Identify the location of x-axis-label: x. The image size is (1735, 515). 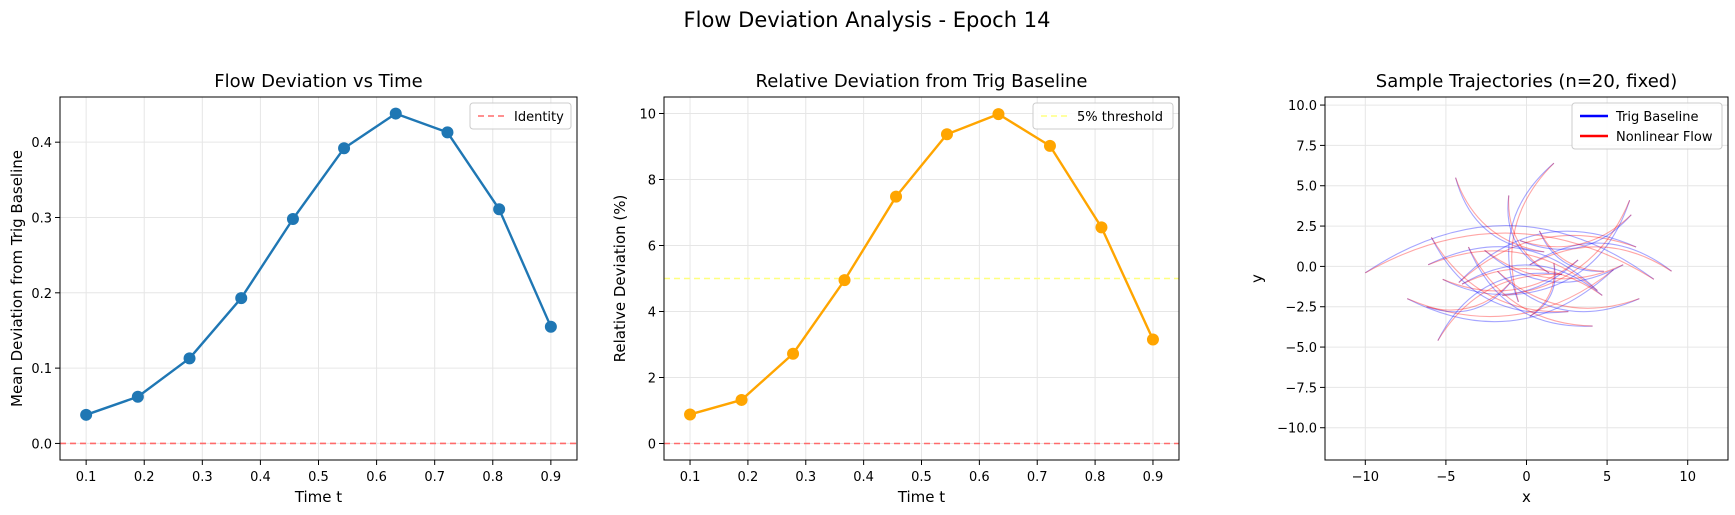
(1526, 497).